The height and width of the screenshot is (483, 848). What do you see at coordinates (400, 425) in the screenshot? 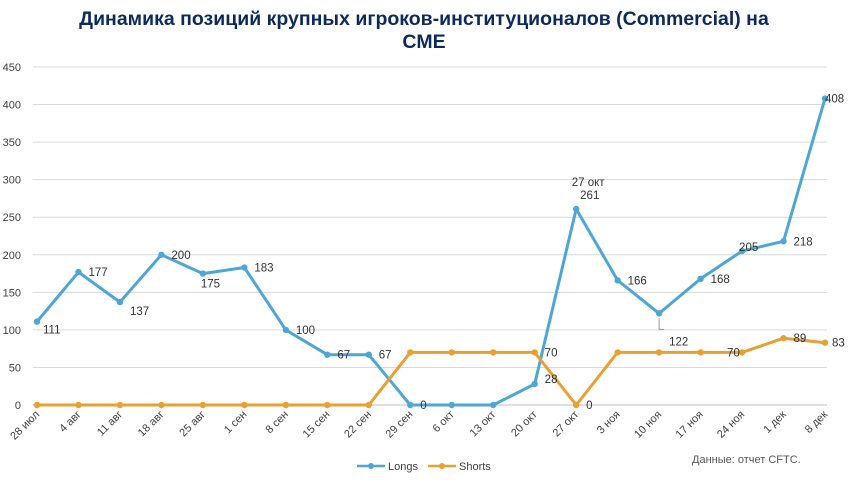
I see `x-tick-label: 29 сен` at bounding box center [400, 425].